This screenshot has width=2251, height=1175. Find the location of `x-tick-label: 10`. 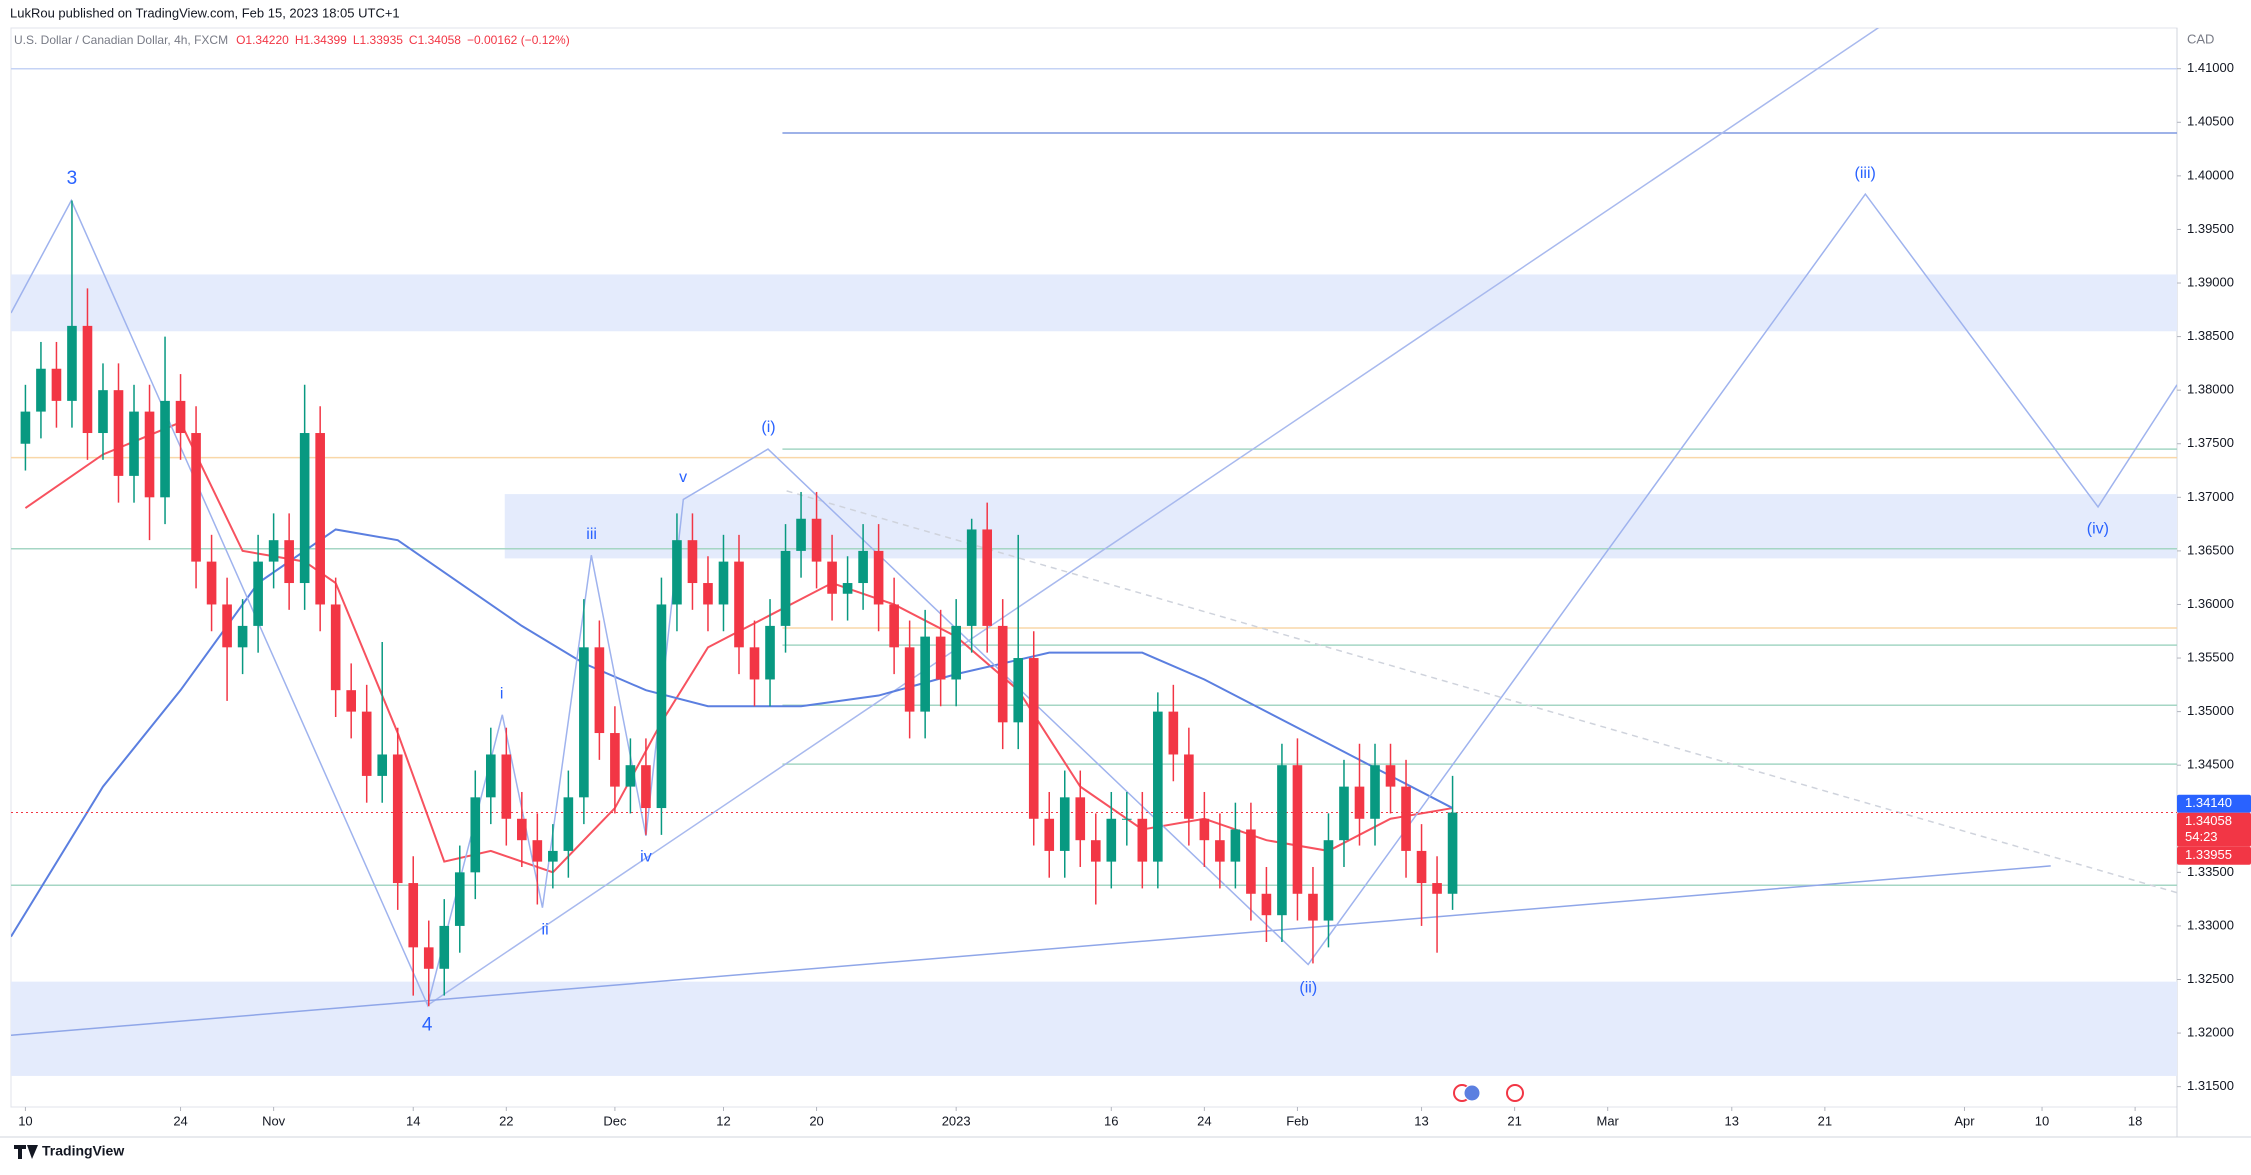

x-tick-label: 10 is located at coordinates (2042, 1120).